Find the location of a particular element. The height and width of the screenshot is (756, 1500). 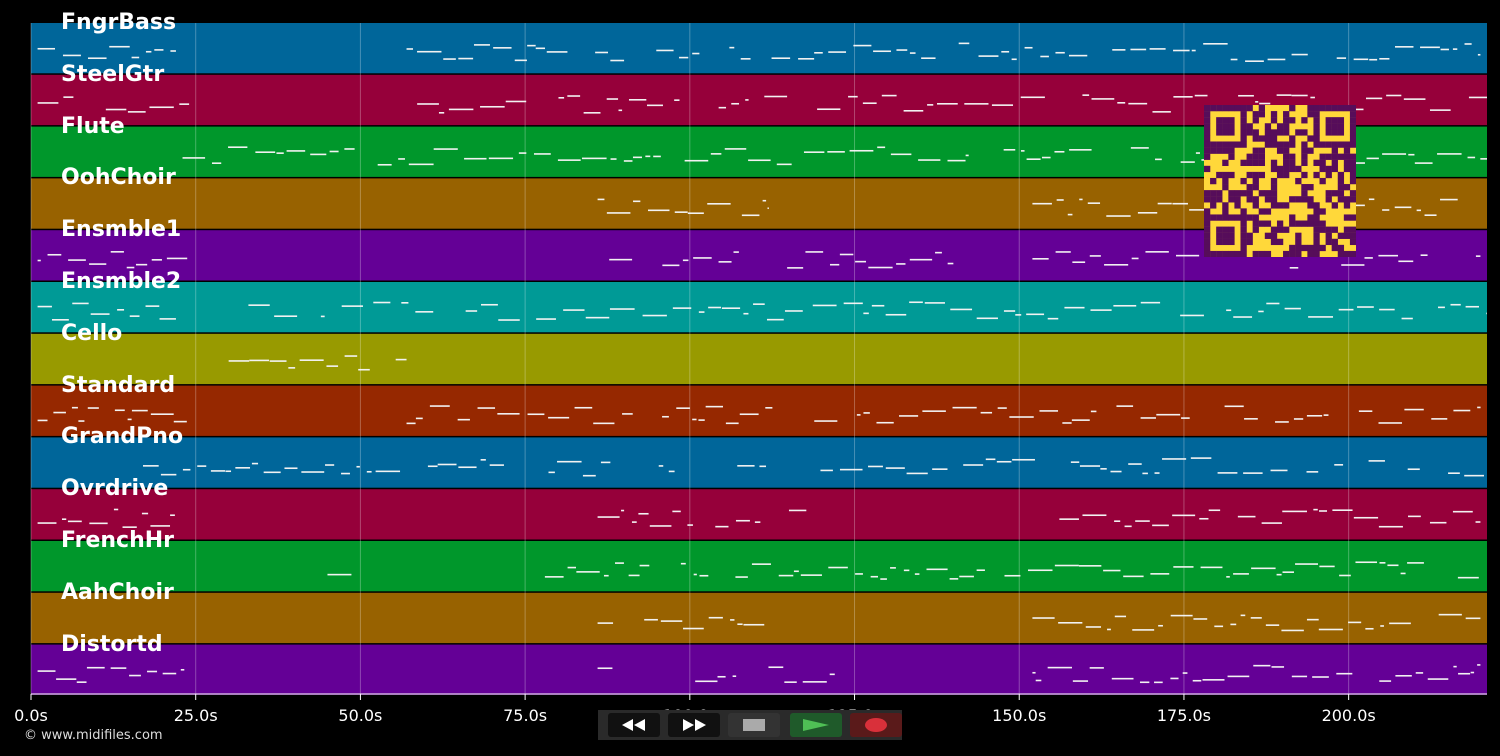

record-button is located at coordinates (876, 725).